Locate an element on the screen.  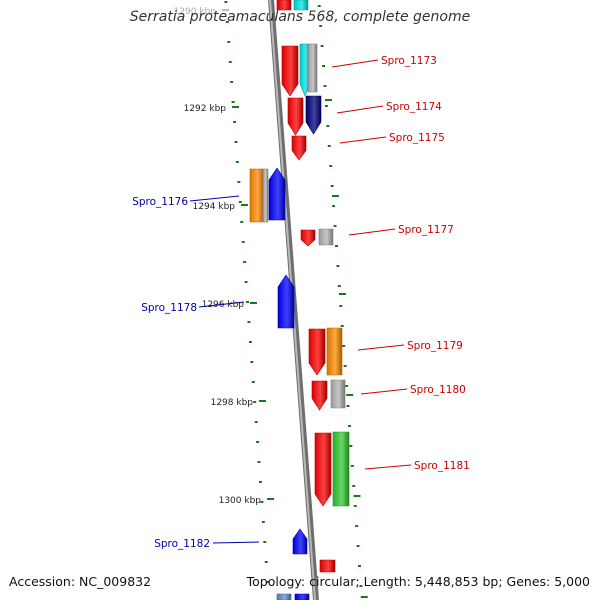
gene-label: Spro_1180 is located at coordinates (438, 390).